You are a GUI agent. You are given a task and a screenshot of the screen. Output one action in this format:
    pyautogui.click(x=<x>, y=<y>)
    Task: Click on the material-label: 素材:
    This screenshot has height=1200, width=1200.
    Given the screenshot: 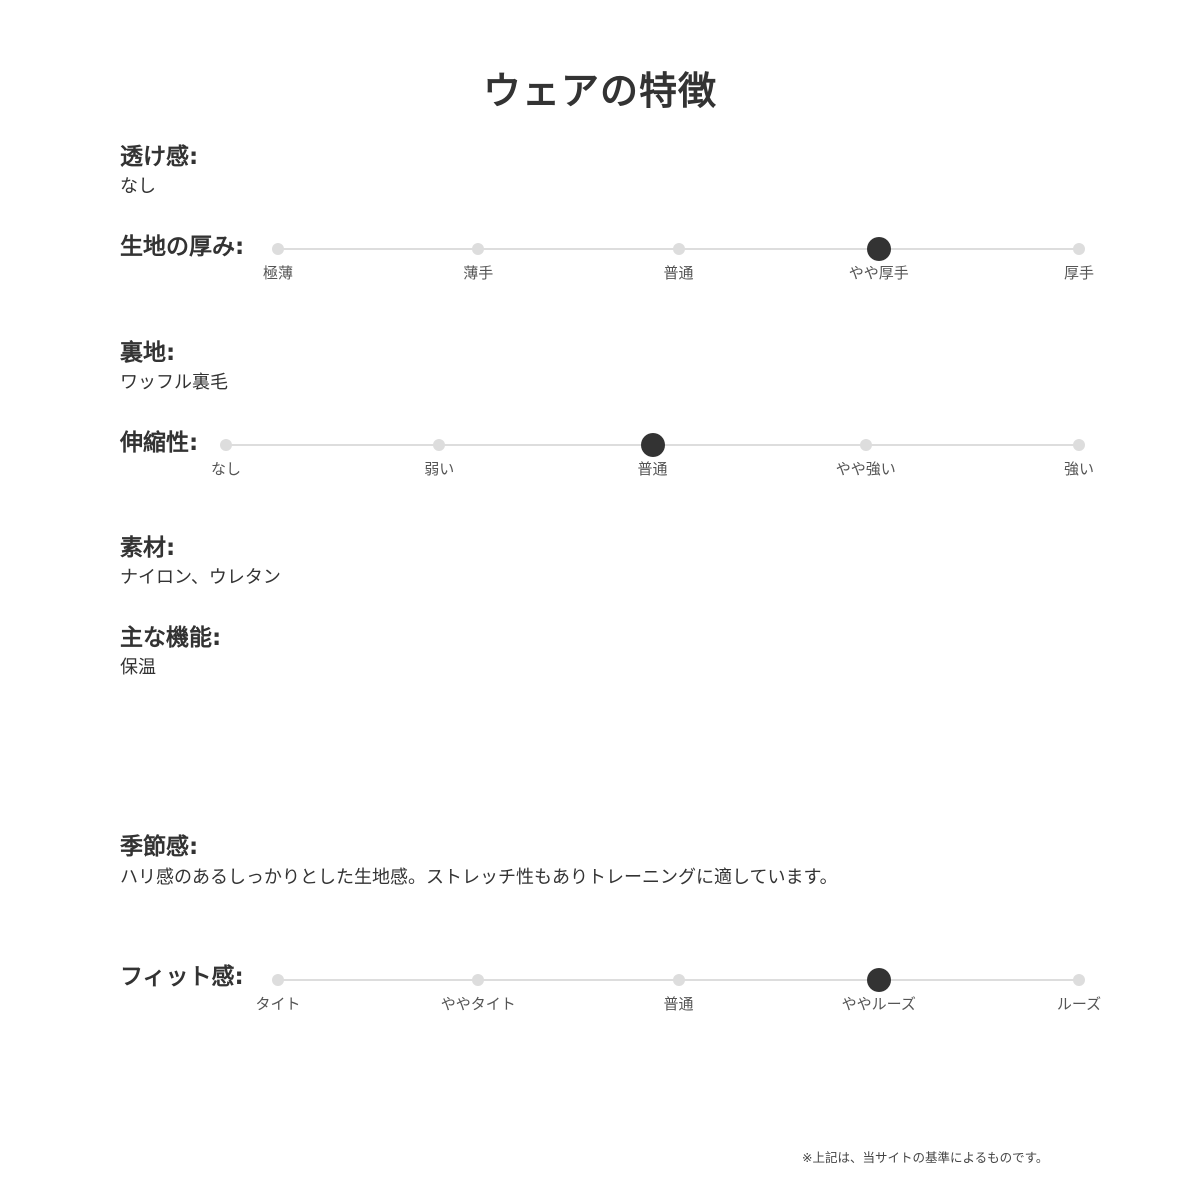 What is the action you would take?
    pyautogui.click(x=148, y=548)
    